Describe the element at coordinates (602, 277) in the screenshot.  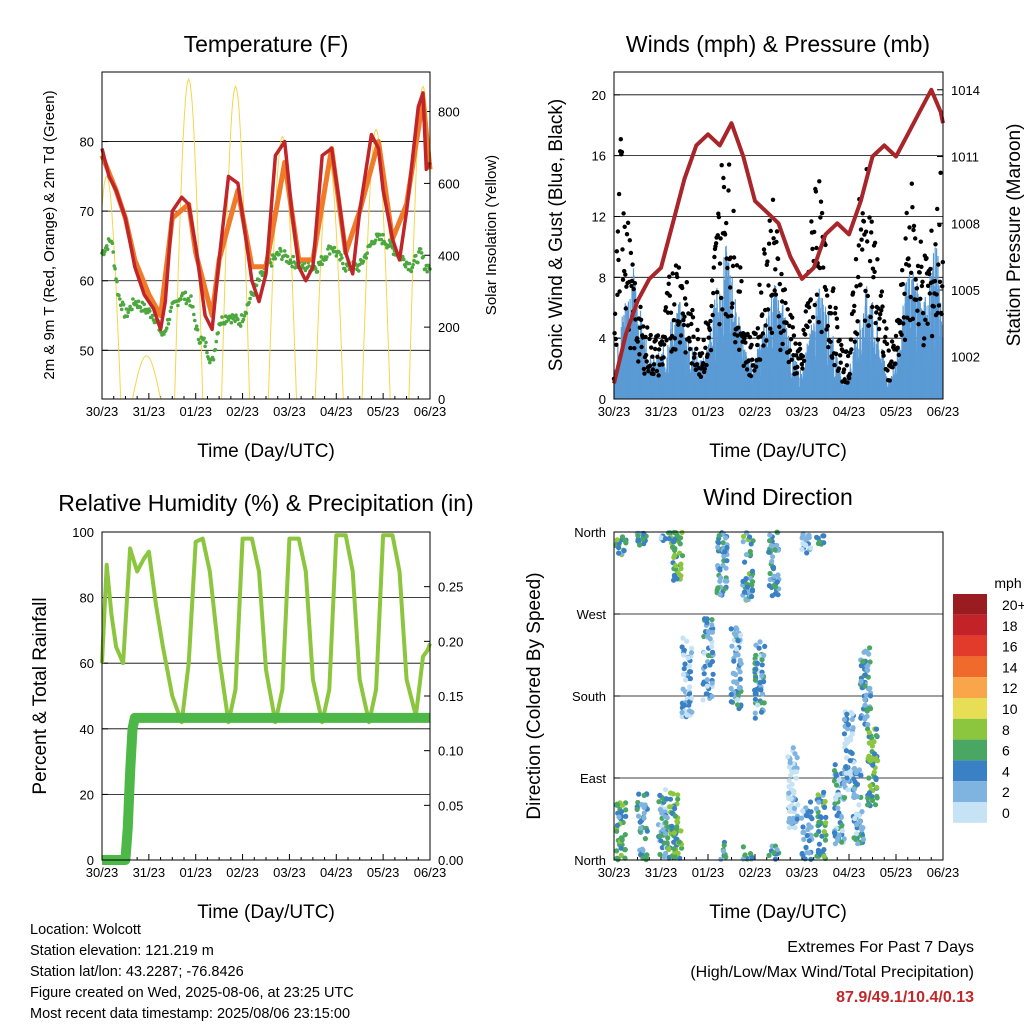
I see `winds-y-tick-label: 8` at that location.